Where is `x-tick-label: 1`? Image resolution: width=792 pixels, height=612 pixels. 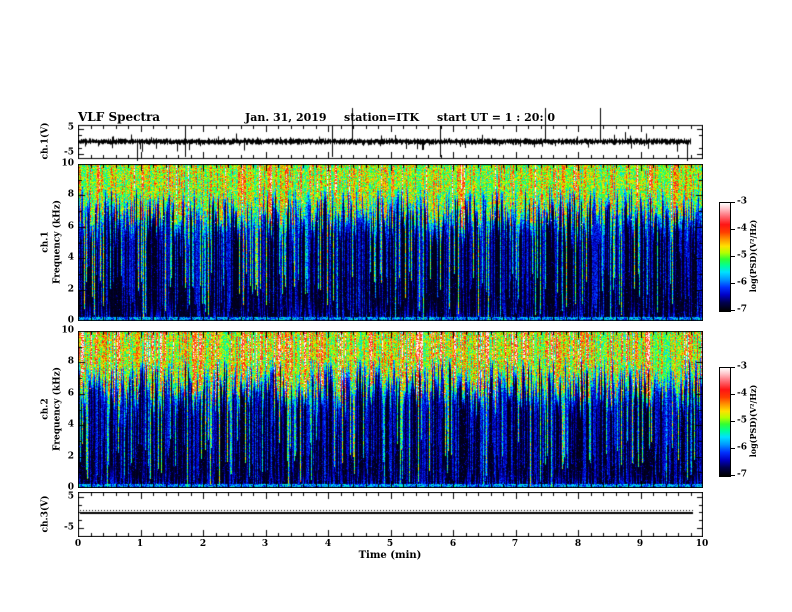
x-tick-label: 1 is located at coordinates (140, 544).